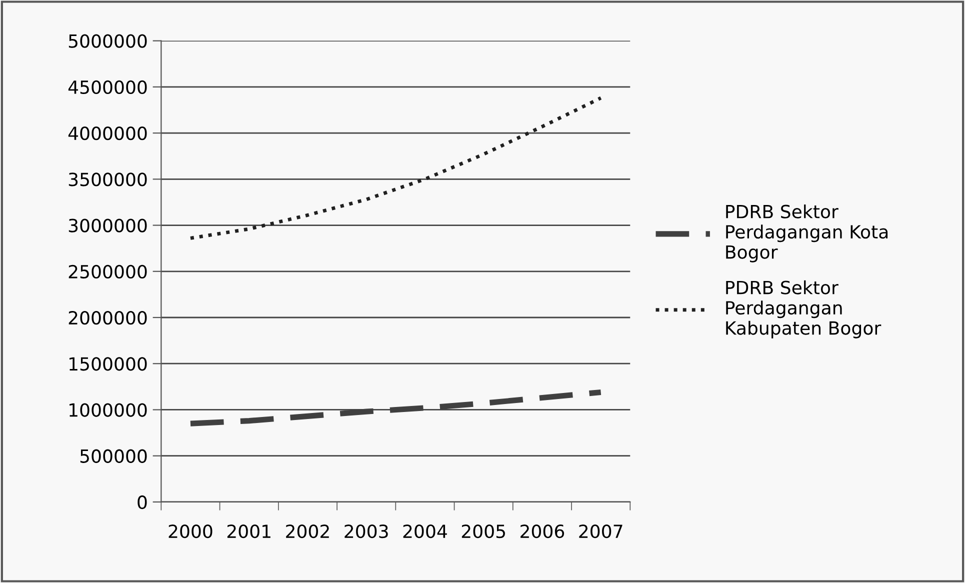 Image resolution: width=965 pixels, height=583 pixels. Describe the element at coordinates (107, 225) in the screenshot. I see `y-tick-label: 3000000` at that location.